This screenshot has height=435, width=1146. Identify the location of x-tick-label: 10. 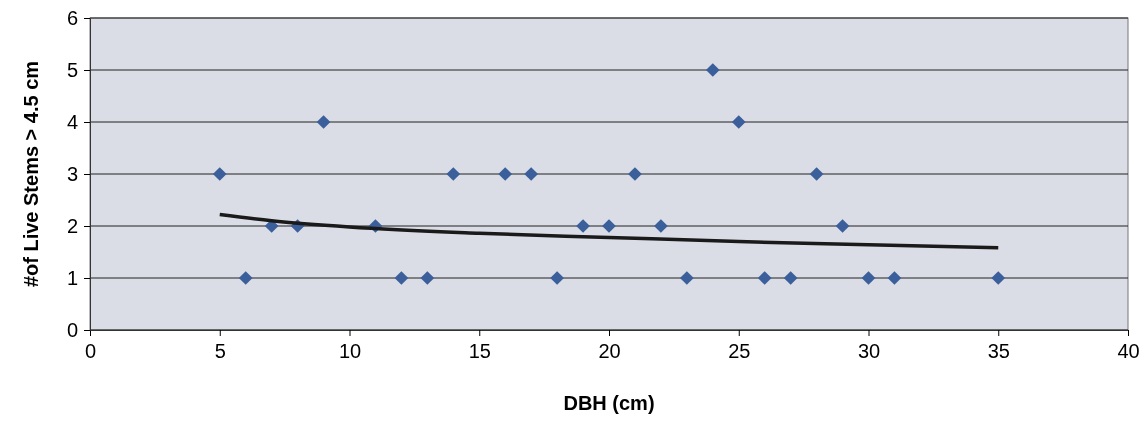
(350, 351).